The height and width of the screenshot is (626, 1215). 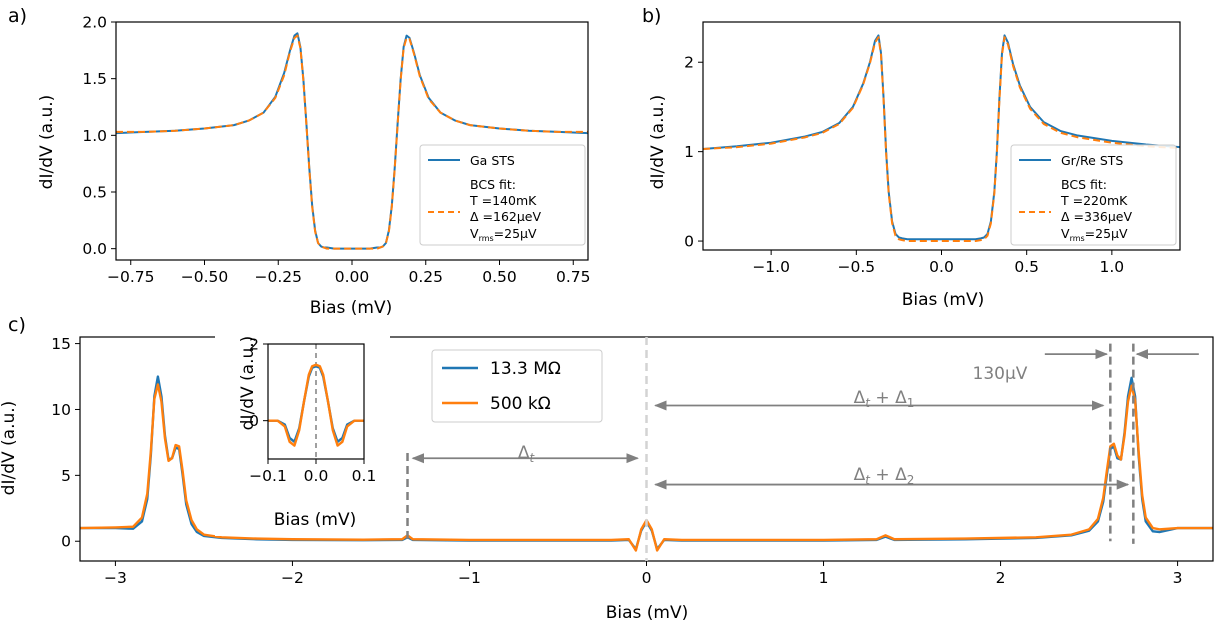 What do you see at coordinates (689, 63) in the screenshot?
I see `ytick-label-b-2: 2` at bounding box center [689, 63].